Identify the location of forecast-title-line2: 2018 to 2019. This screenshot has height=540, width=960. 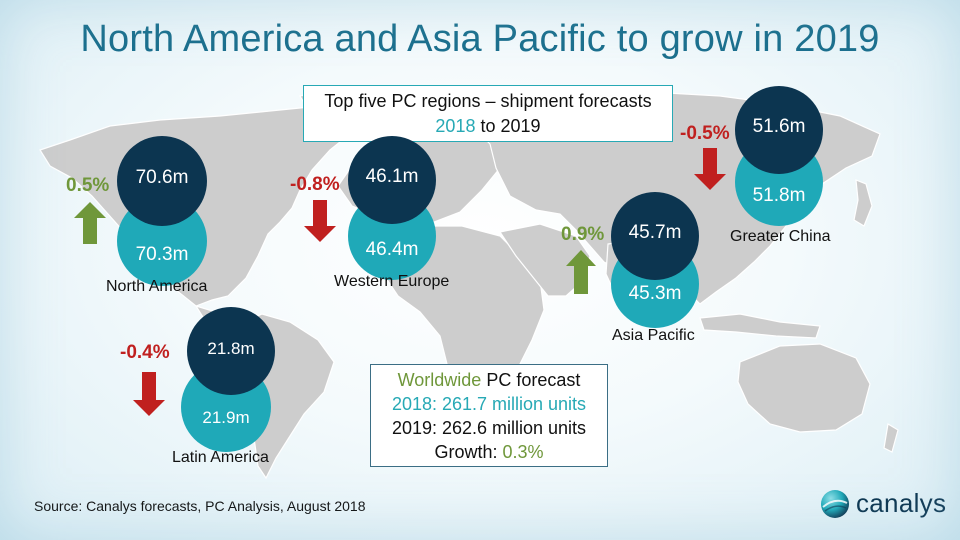
(488, 126).